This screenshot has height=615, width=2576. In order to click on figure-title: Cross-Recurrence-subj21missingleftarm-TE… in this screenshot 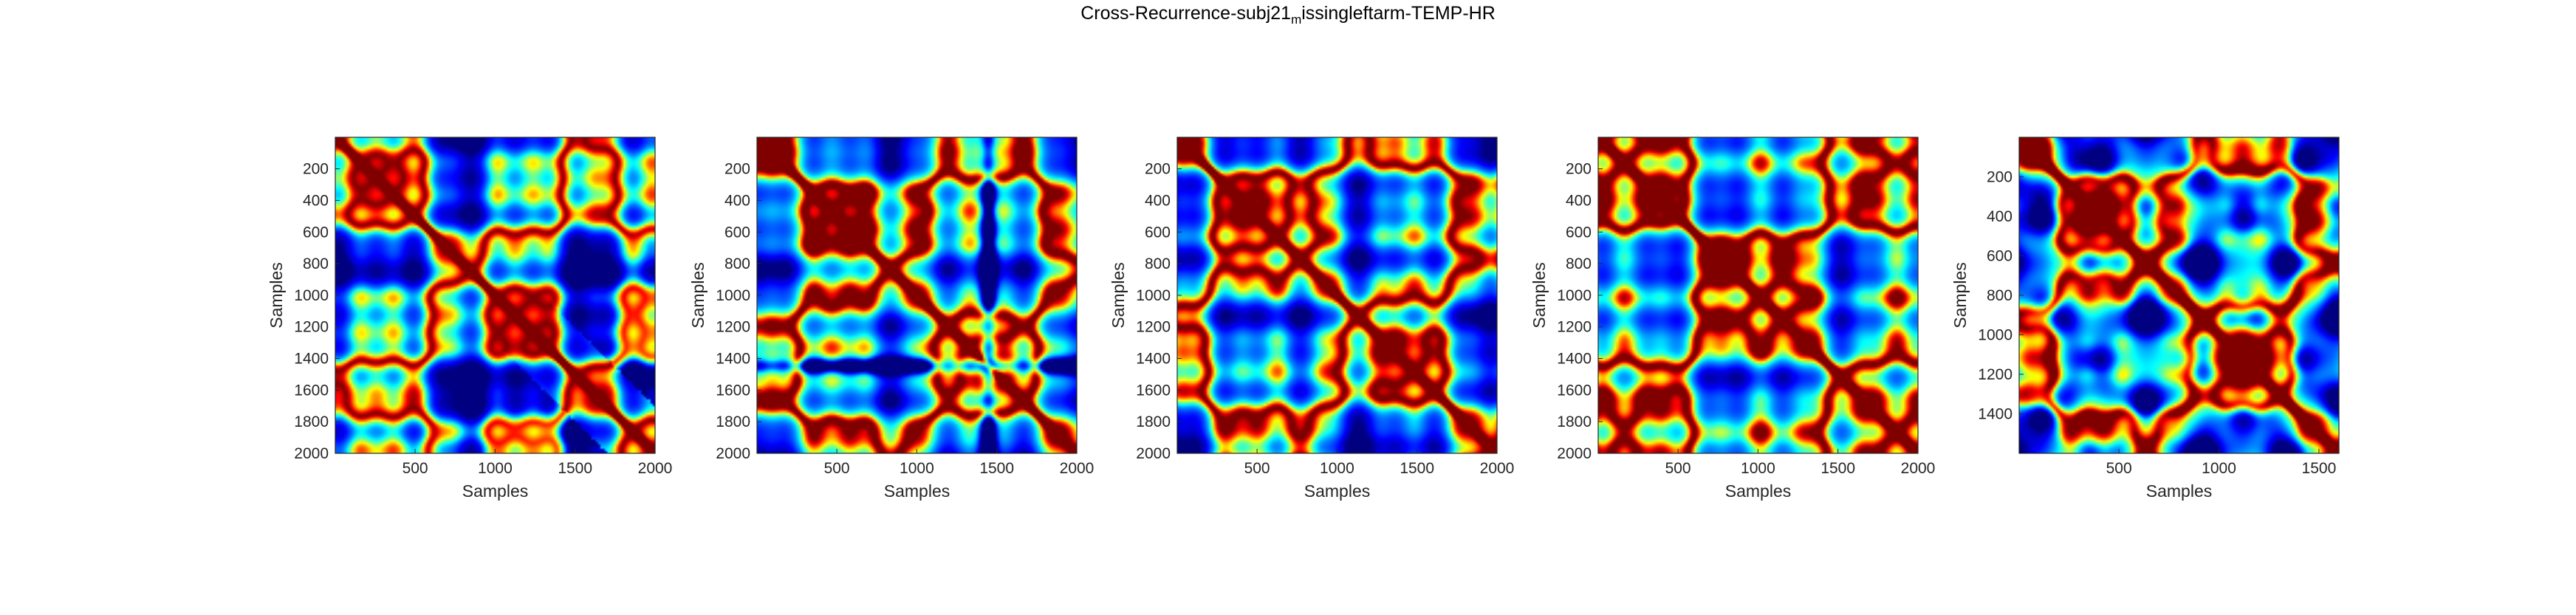, I will do `click(1288, 15)`.